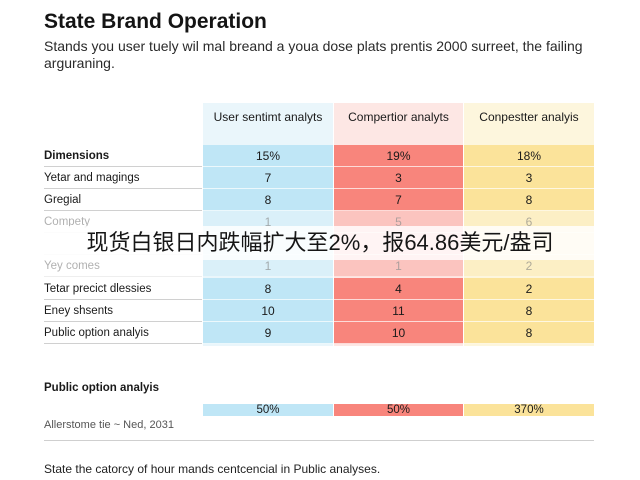 The height and width of the screenshot is (480, 640). I want to click on divider, so click(319, 440).